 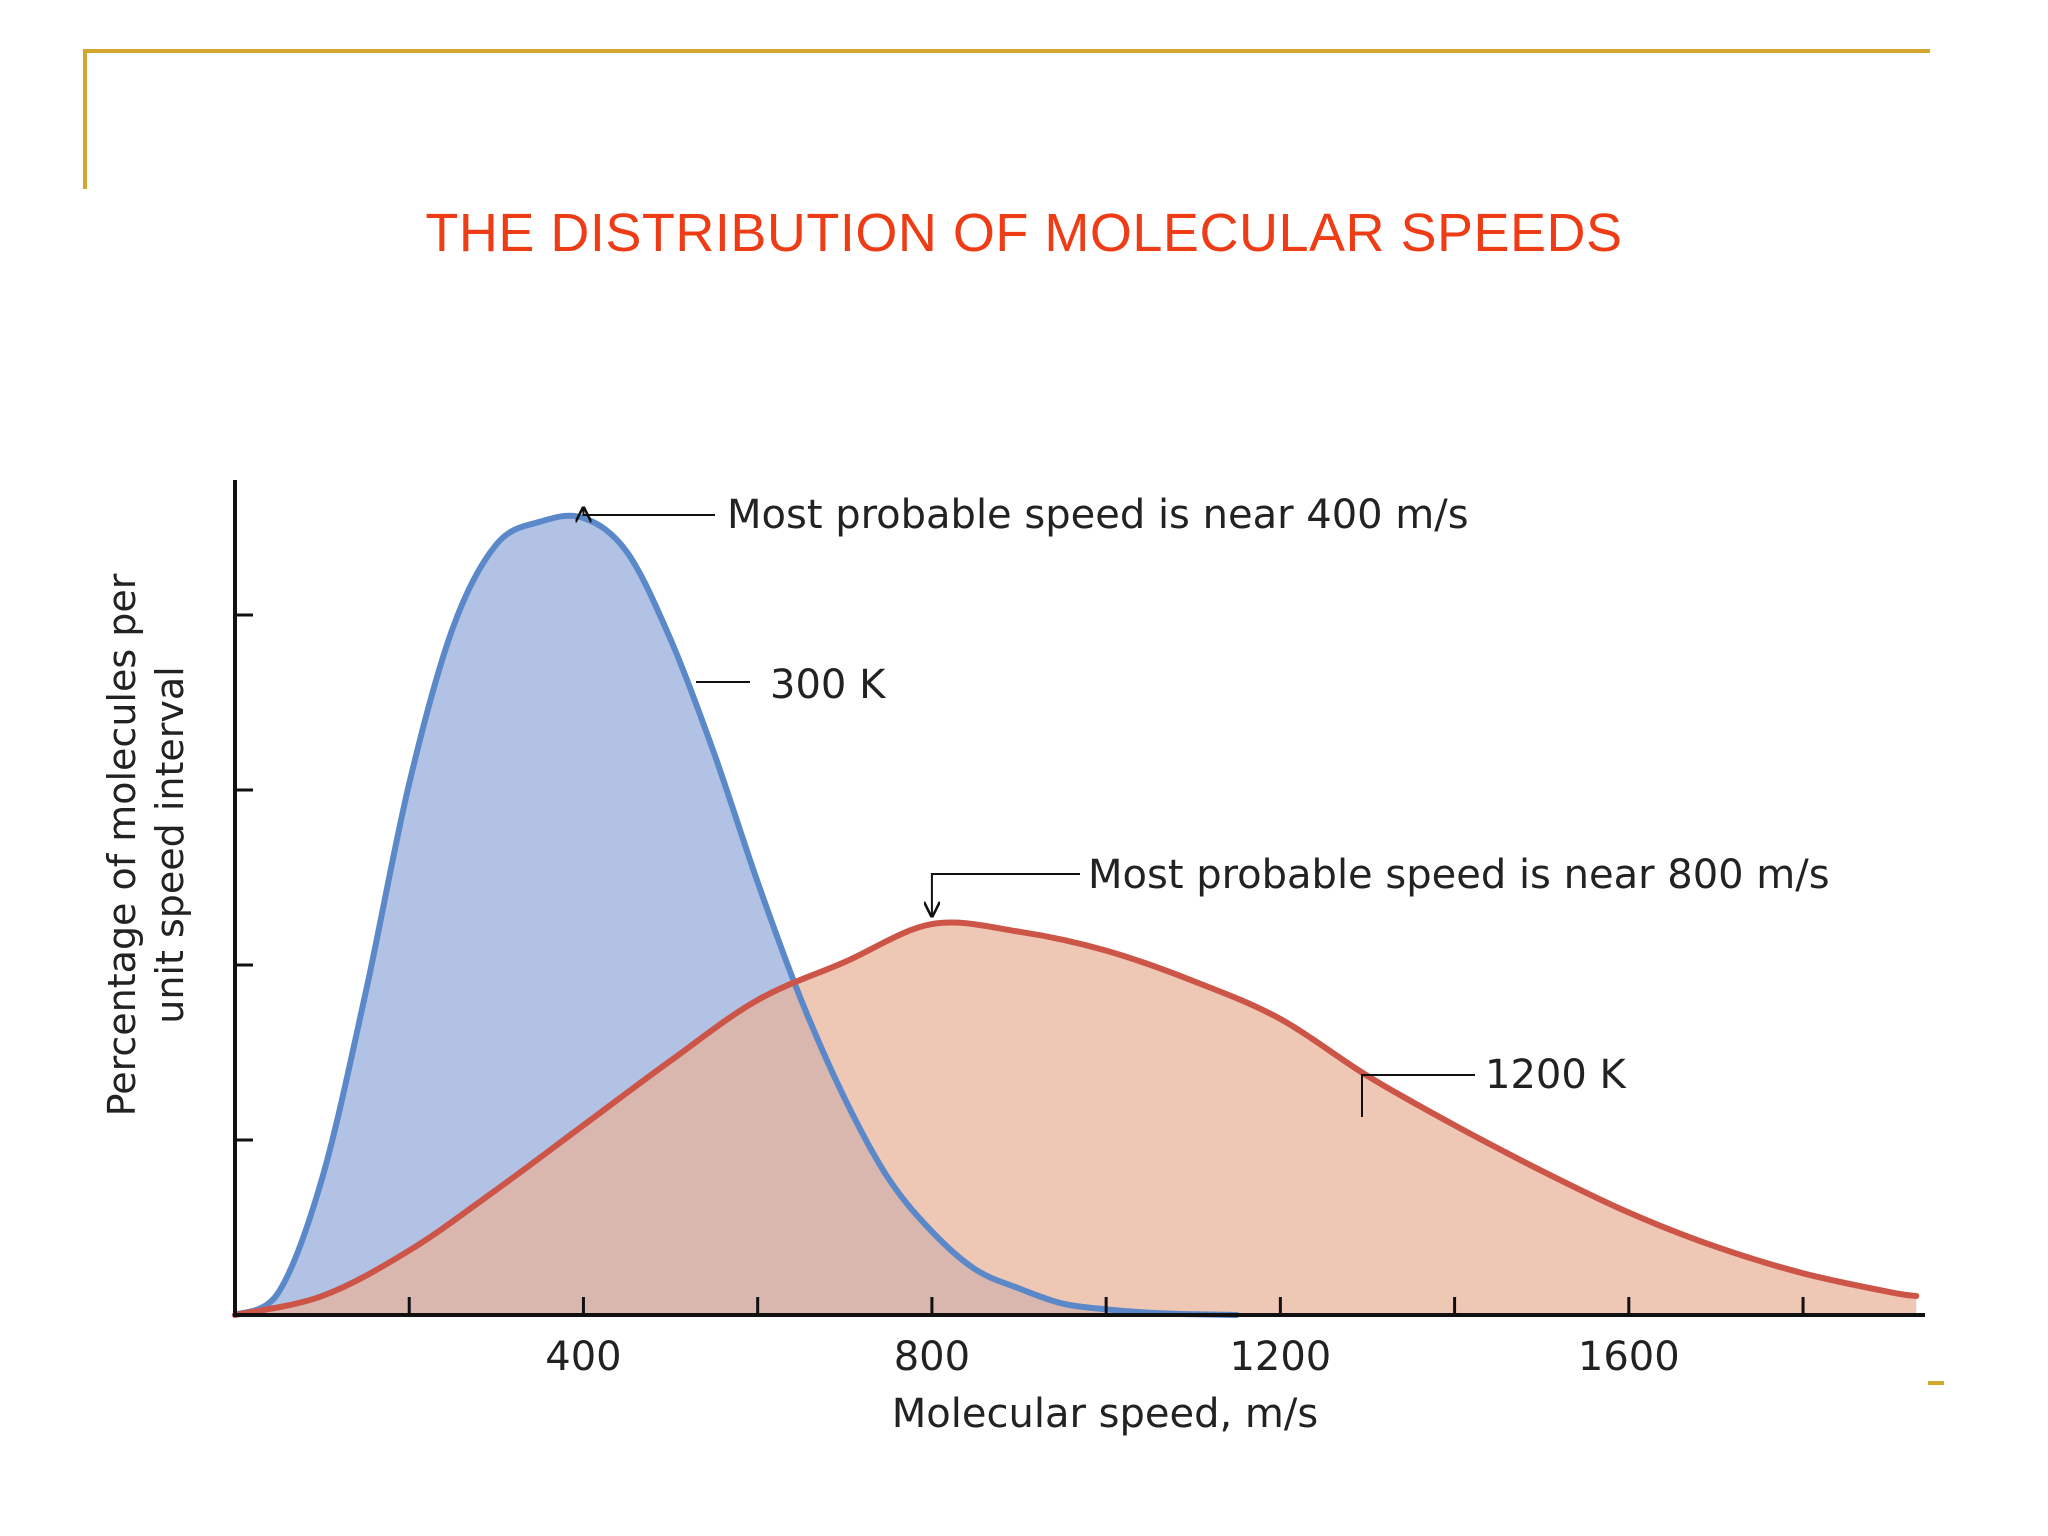 What do you see at coordinates (1936, 1383) in the screenshot?
I see `frame-corner-tick` at bounding box center [1936, 1383].